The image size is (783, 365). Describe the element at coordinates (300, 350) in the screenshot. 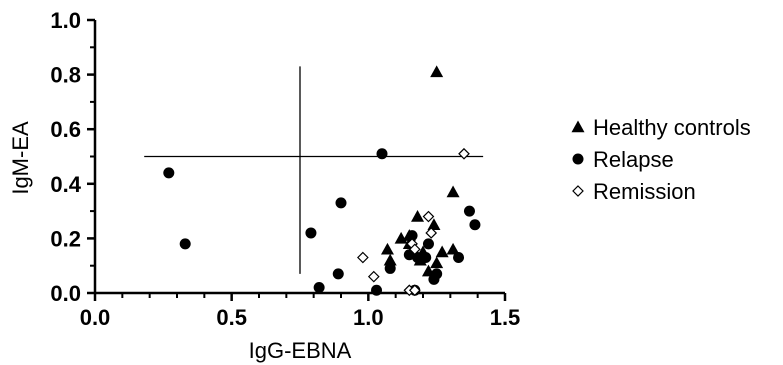

I see `x-axis-title: IgG-EBNA` at that location.